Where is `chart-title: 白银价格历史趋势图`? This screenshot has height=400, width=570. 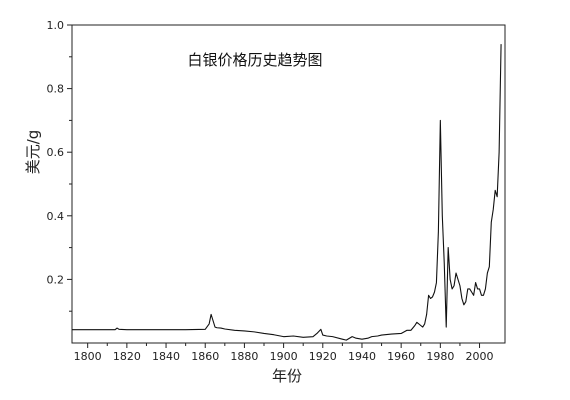
chart-title: 白银价格历史趋势图 is located at coordinates (254, 60).